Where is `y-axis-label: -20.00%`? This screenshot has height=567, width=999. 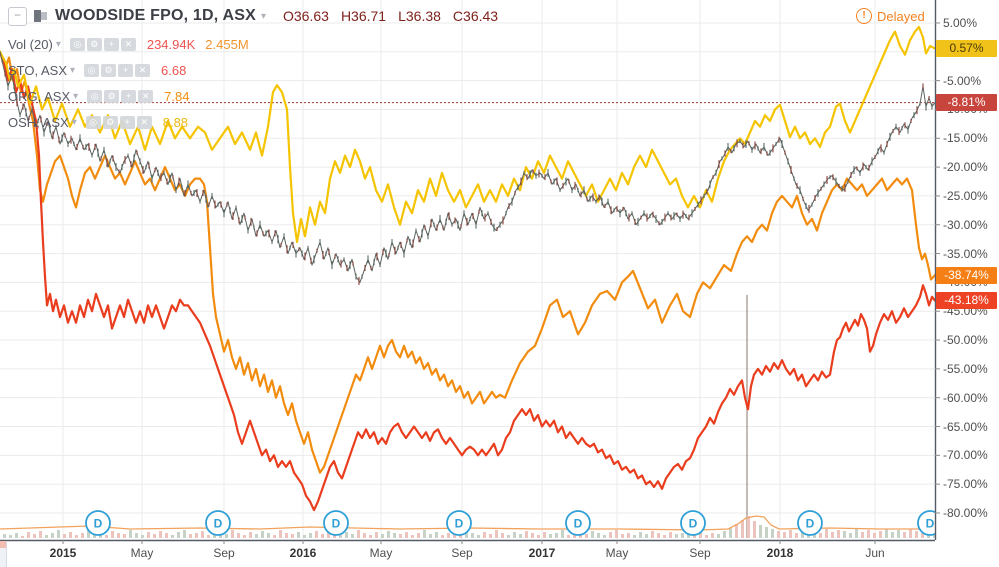 y-axis-label: -20.00% is located at coordinates (965, 167).